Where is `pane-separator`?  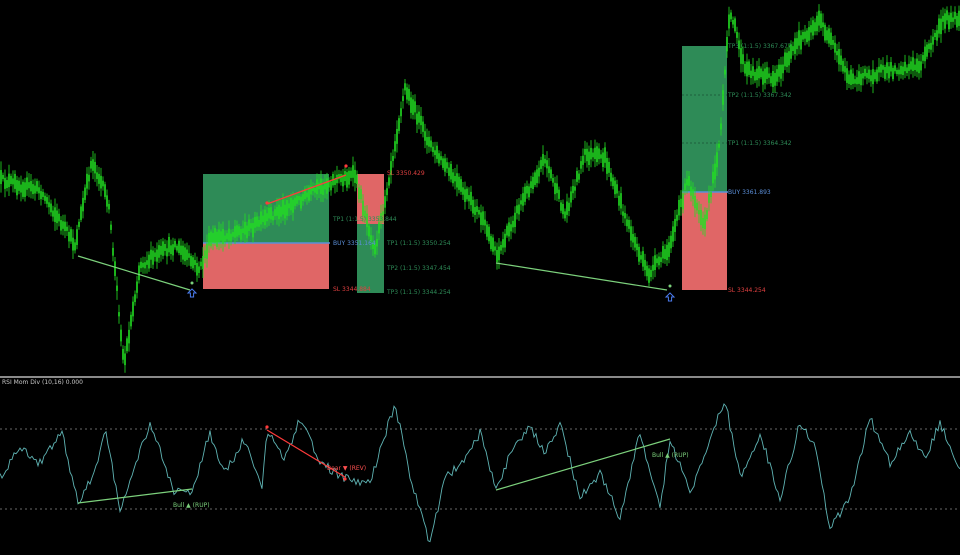
pane-separator is located at coordinates (480, 377).